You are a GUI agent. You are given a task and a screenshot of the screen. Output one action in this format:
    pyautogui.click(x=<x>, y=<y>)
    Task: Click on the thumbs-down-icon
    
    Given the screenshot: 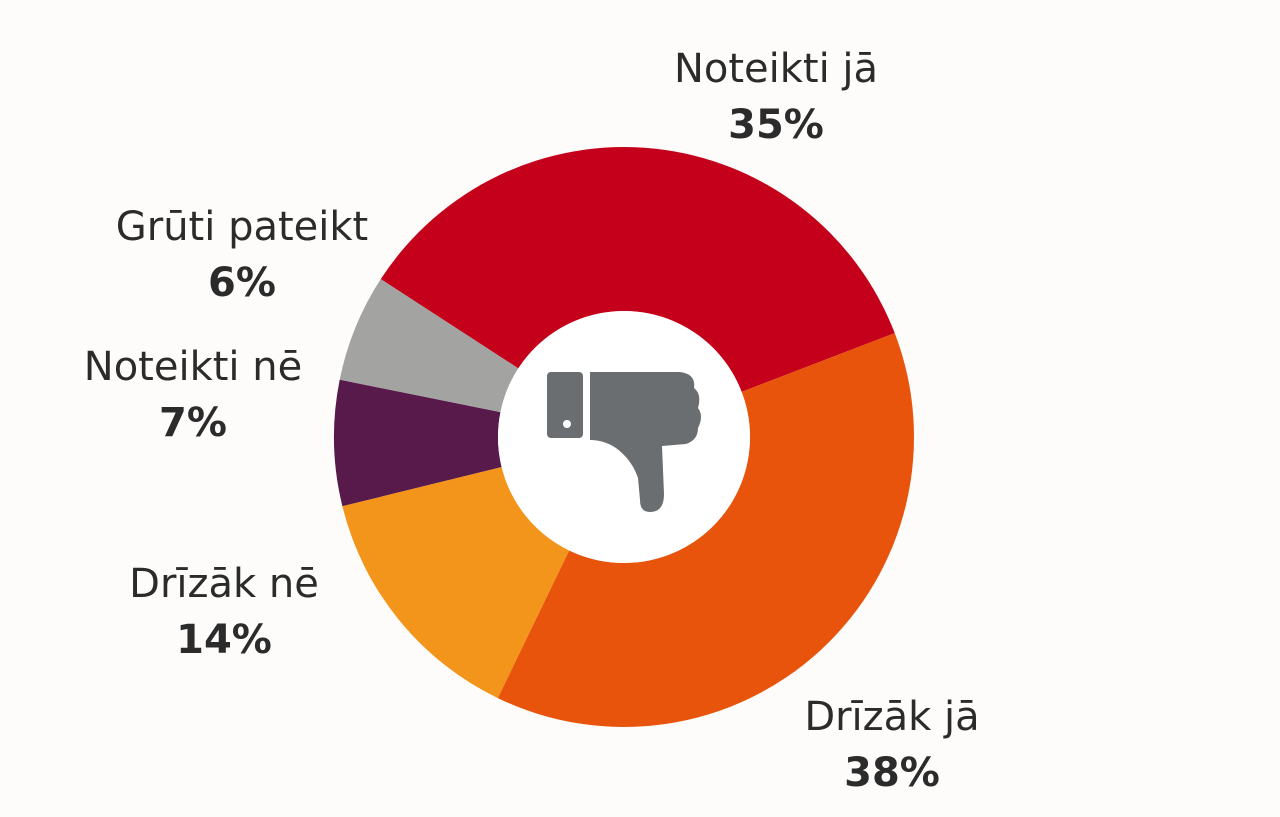 What is the action you would take?
    pyautogui.click(x=624, y=442)
    